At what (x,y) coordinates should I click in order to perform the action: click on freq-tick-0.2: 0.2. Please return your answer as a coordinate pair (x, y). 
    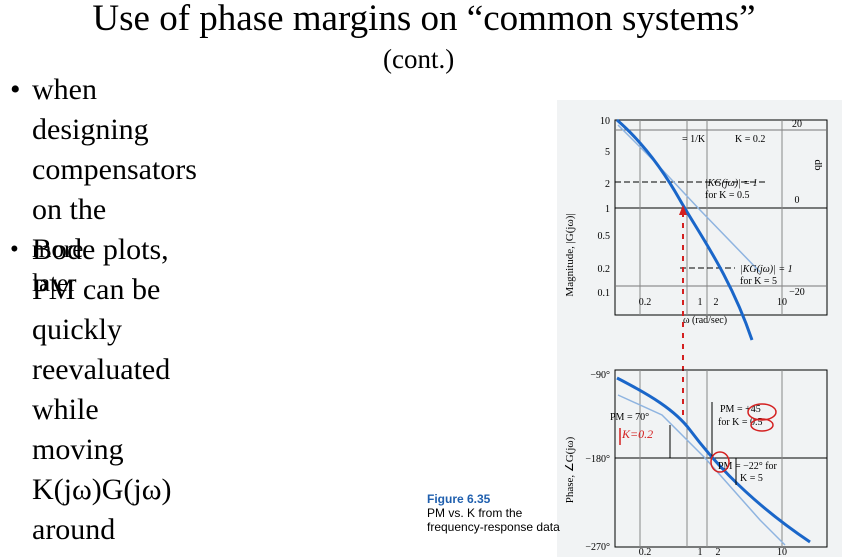
    Looking at the image, I should click on (645, 302).